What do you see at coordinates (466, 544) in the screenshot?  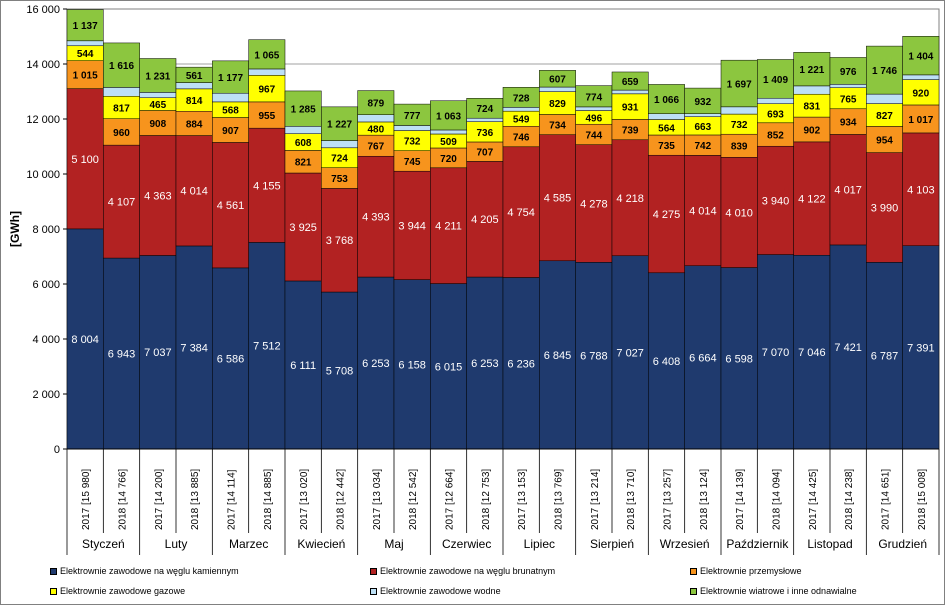 I see `month-label: Czerwiec` at bounding box center [466, 544].